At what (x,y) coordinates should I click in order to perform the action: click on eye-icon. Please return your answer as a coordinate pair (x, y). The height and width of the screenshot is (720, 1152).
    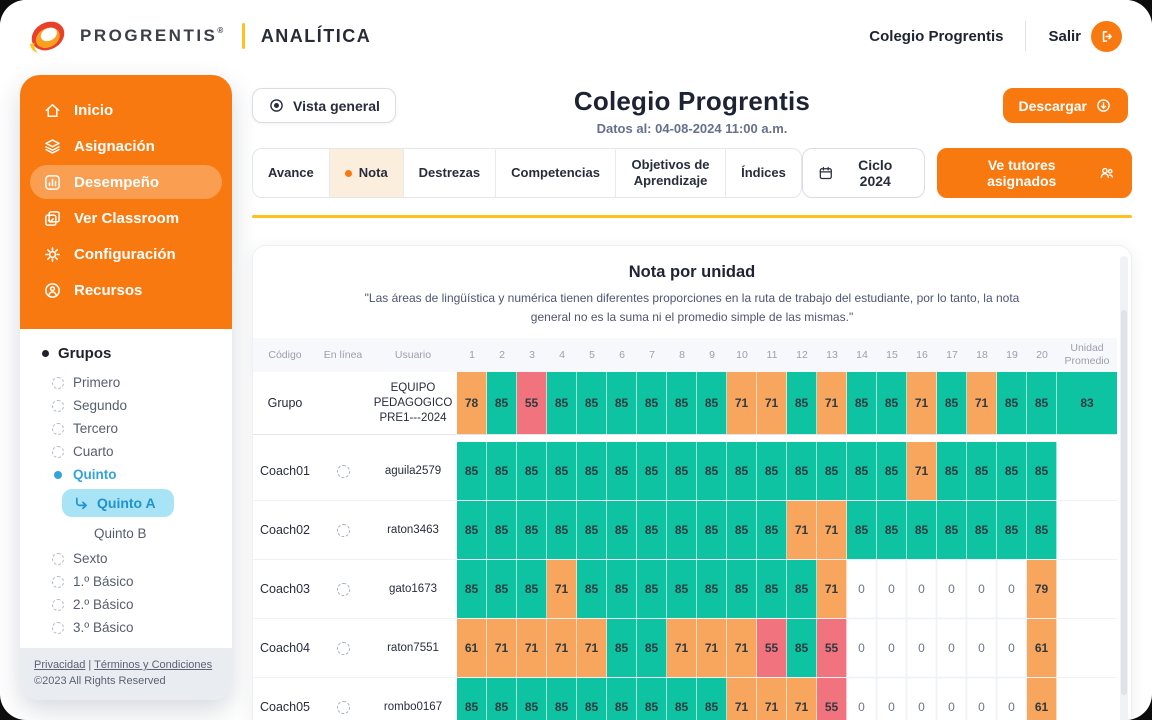
    Looking at the image, I should click on (276, 105).